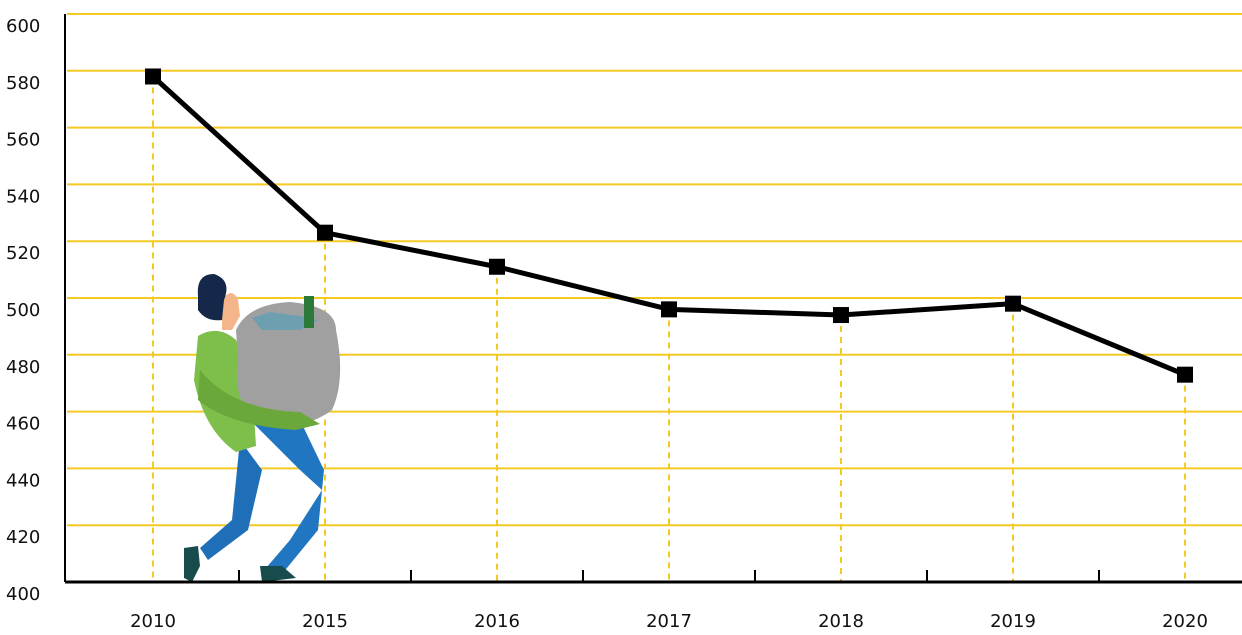 The image size is (1242, 635). What do you see at coordinates (23, 83) in the screenshot?
I see `y-tick-label: 580` at bounding box center [23, 83].